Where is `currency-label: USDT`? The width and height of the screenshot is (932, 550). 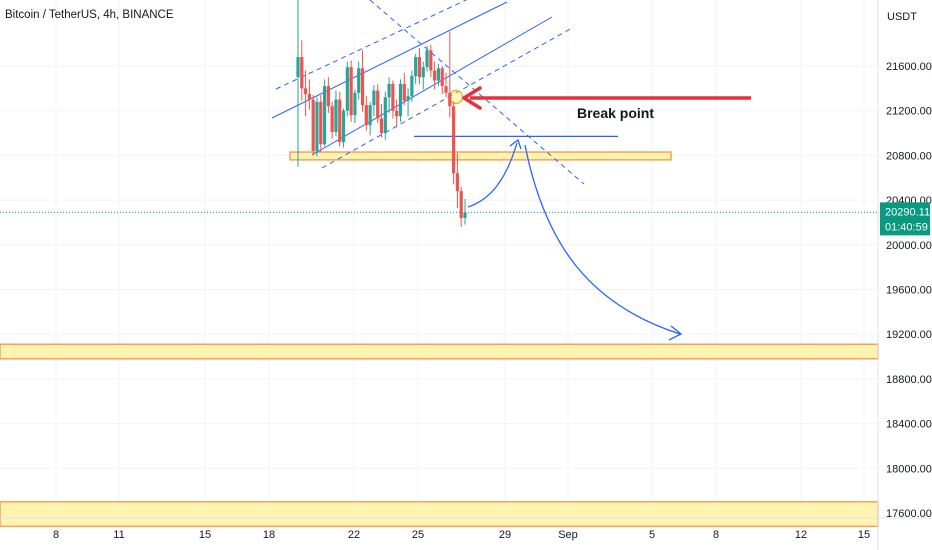 currency-label: USDT is located at coordinates (902, 17).